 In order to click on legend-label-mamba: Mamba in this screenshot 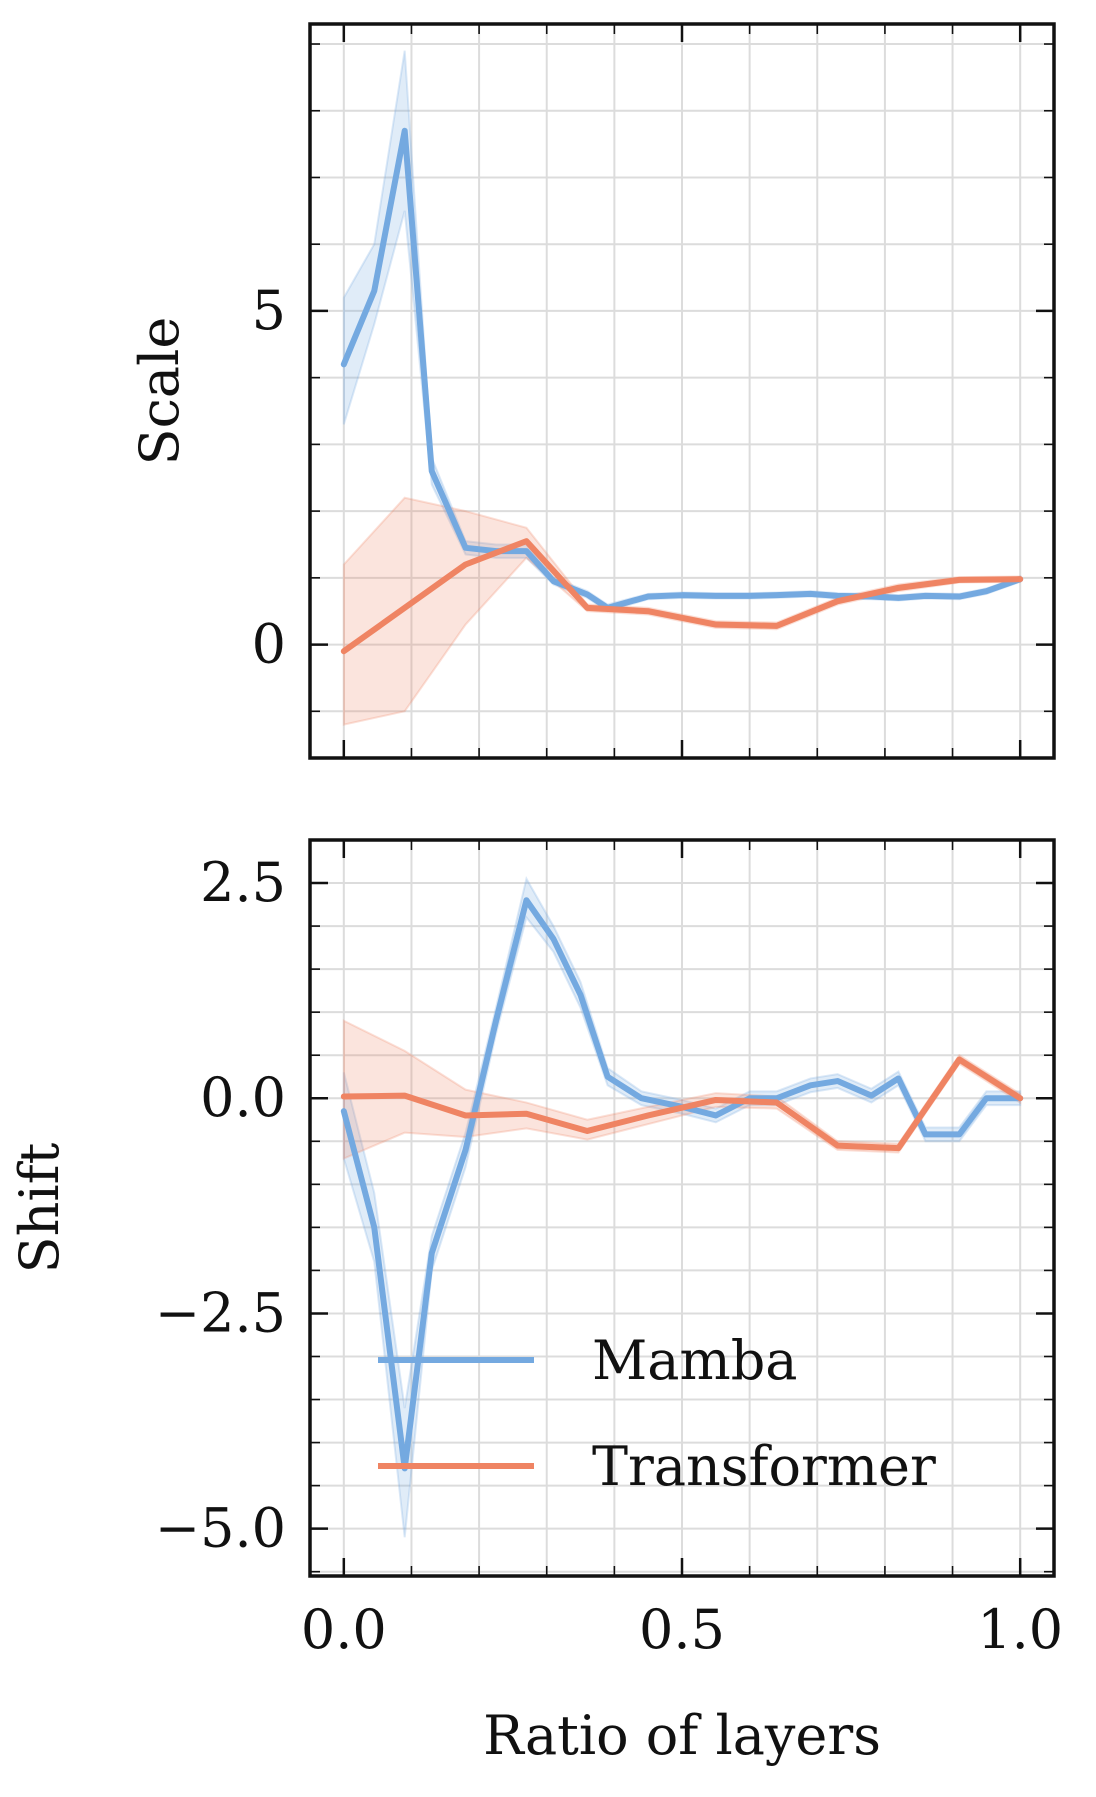, I will do `click(694, 1360)`.